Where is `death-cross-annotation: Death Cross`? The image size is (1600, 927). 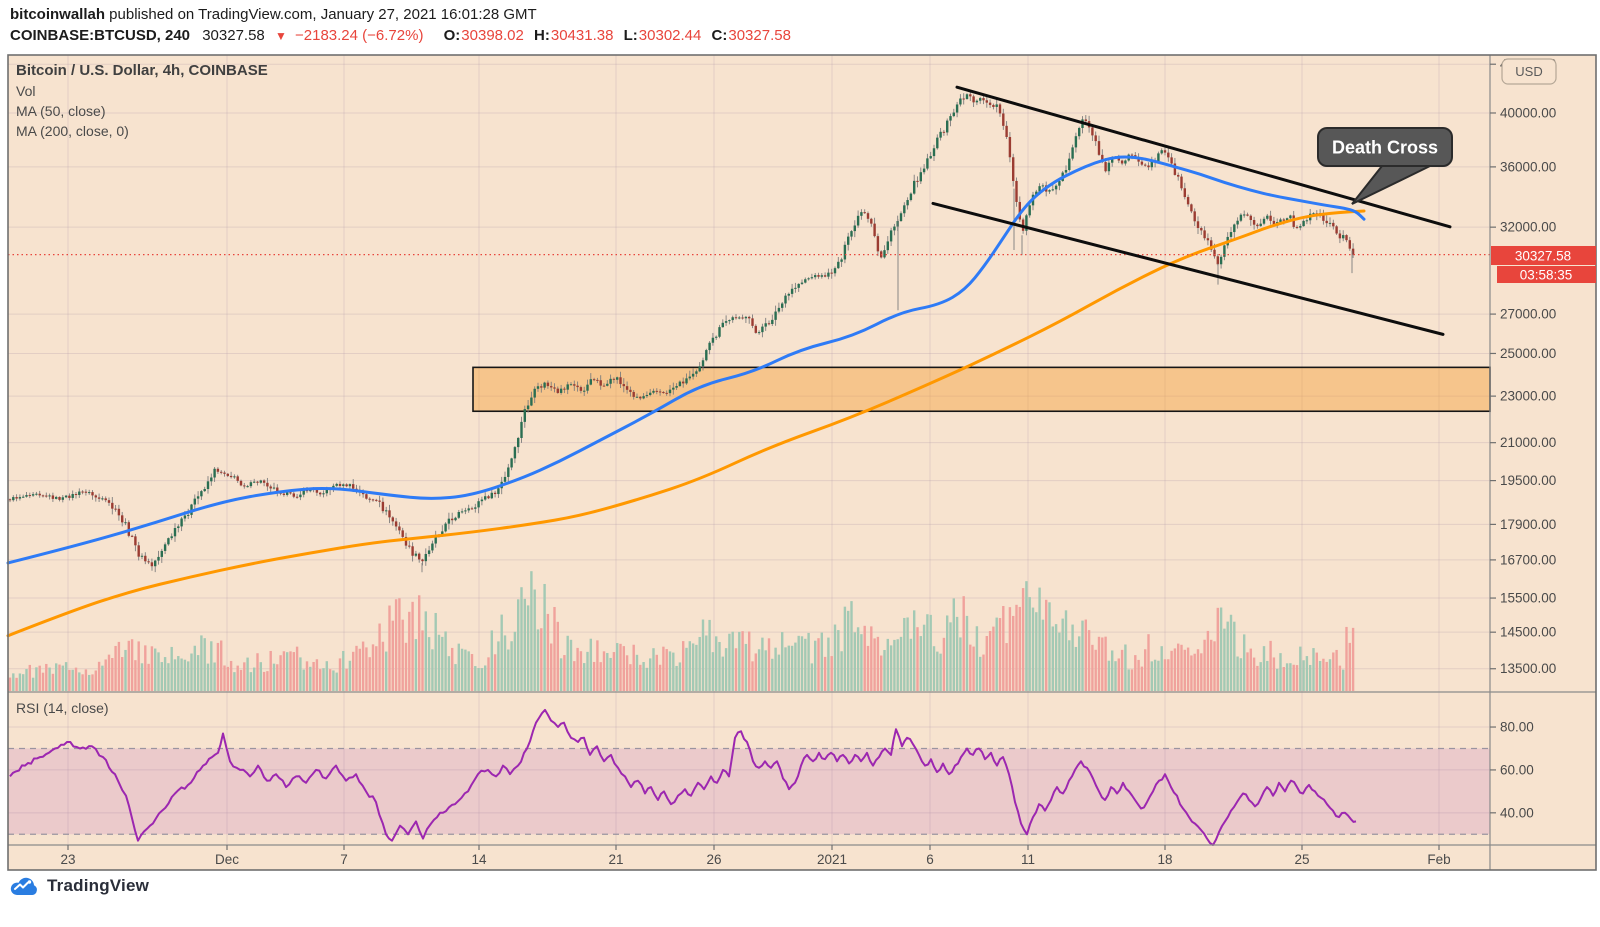
death-cross-annotation: Death Cross is located at coordinates (1385, 166).